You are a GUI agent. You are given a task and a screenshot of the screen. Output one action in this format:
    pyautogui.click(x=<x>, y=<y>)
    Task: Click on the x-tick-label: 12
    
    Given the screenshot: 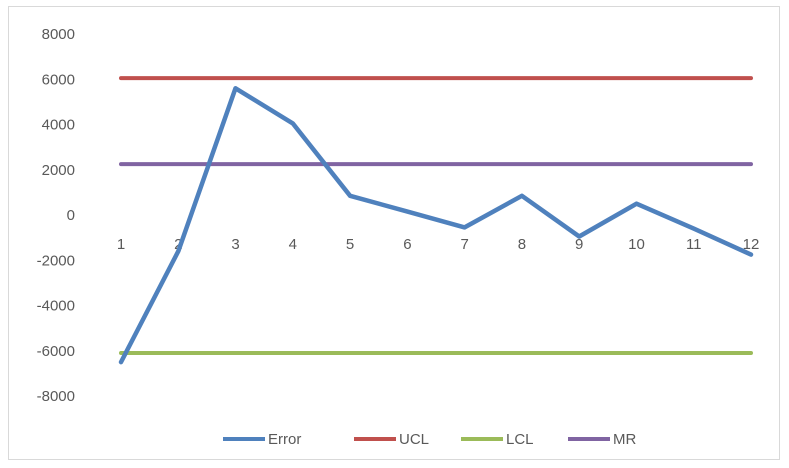 What is the action you would take?
    pyautogui.click(x=751, y=244)
    